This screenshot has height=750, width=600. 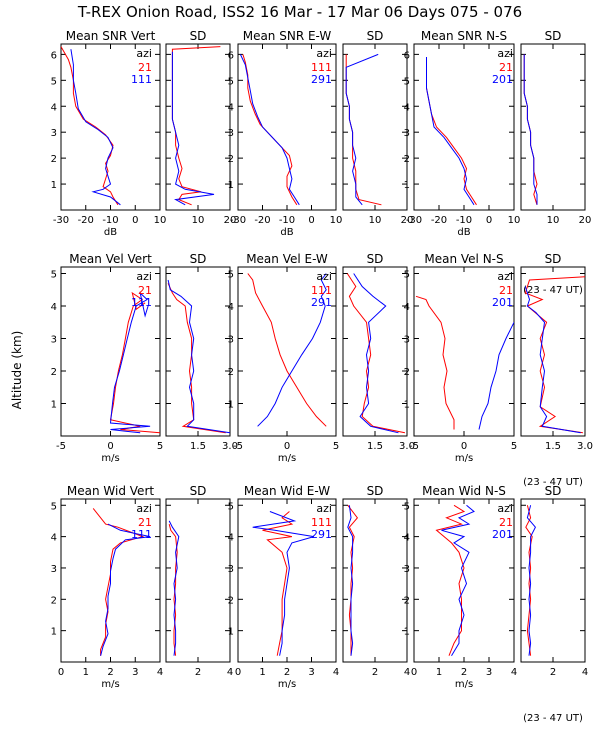 I want to click on panel-snr-vert-sd: SD 10 20, so click(x=200, y=127).